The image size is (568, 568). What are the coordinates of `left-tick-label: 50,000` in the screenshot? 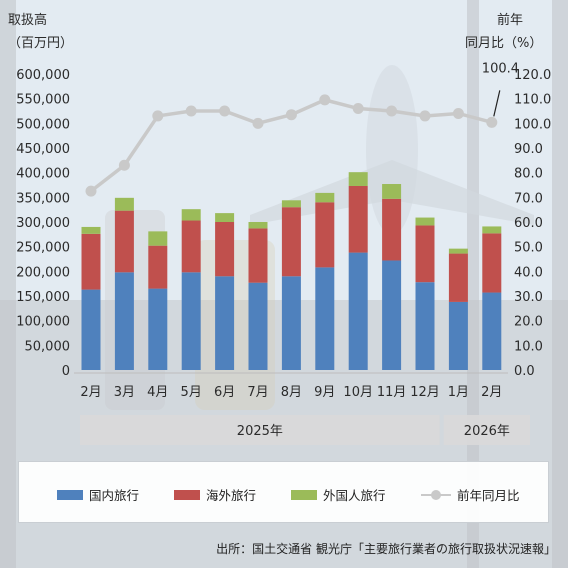 It's located at (48, 346).